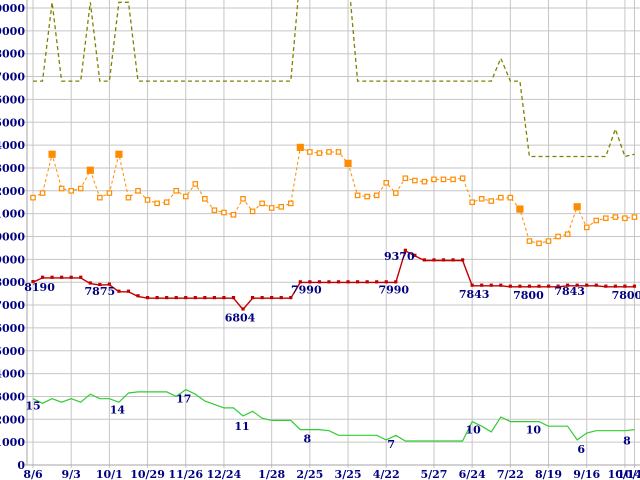  What do you see at coordinates (333, 280) in the screenshot?
I see `series-red-line` at bounding box center [333, 280].